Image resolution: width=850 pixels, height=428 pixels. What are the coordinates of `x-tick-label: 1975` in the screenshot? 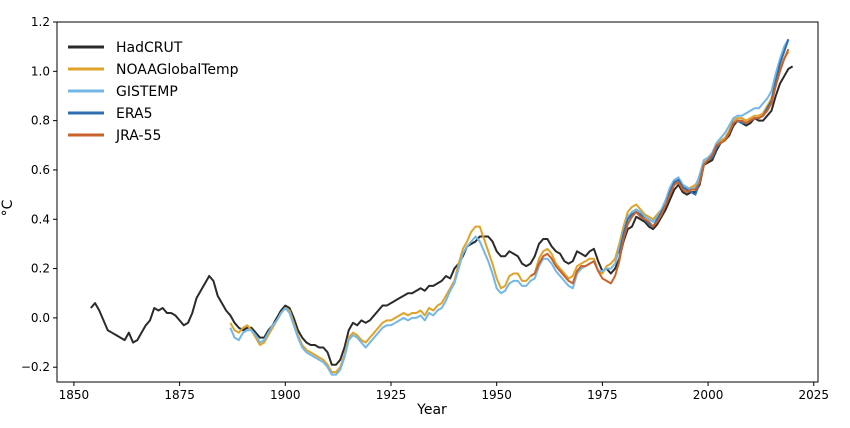 It's located at (602, 395).